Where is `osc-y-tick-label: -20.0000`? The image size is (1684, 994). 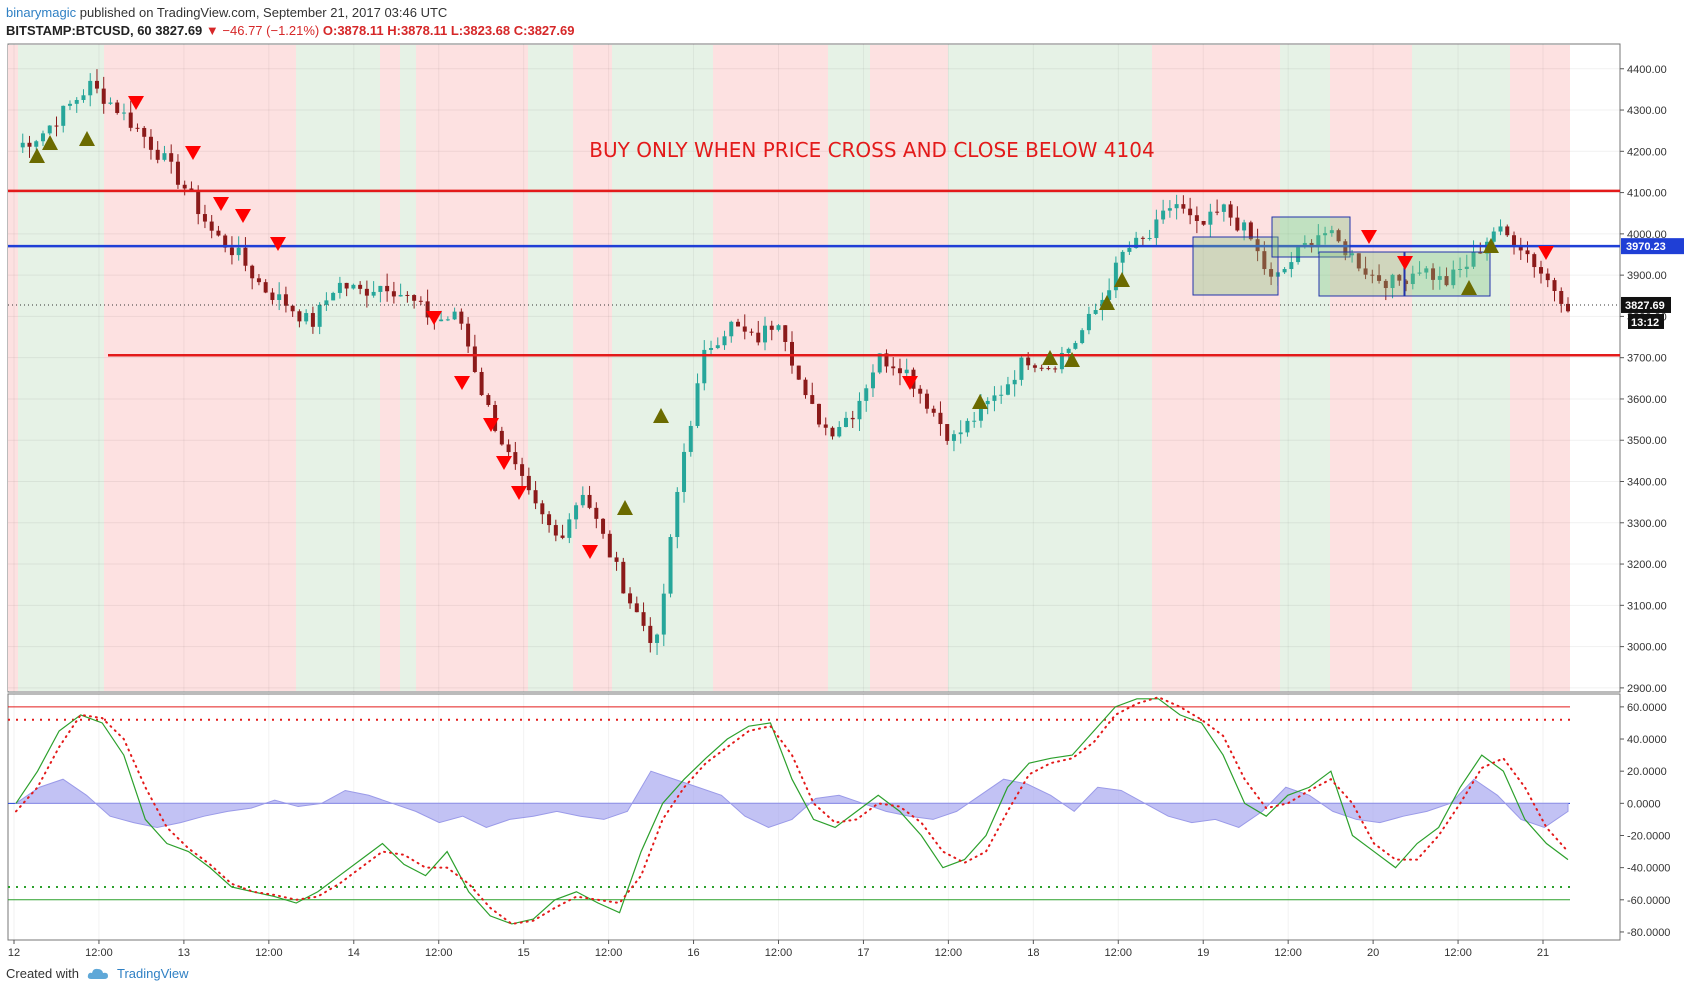 osc-y-tick-label: -20.0000 is located at coordinates (1648, 836).